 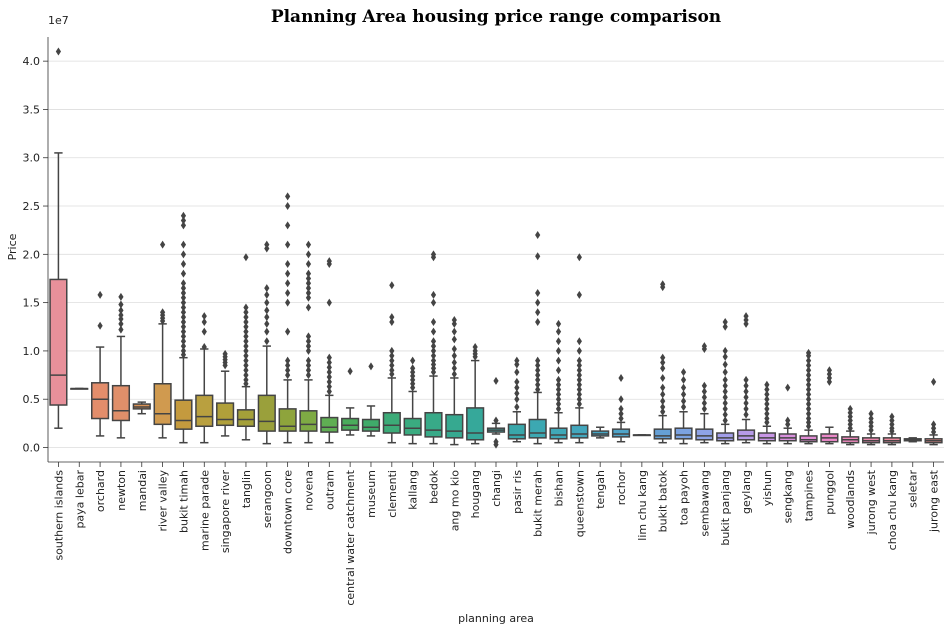 I want to click on x-tick-label-40: choa chu kang, so click(x=892, y=510).